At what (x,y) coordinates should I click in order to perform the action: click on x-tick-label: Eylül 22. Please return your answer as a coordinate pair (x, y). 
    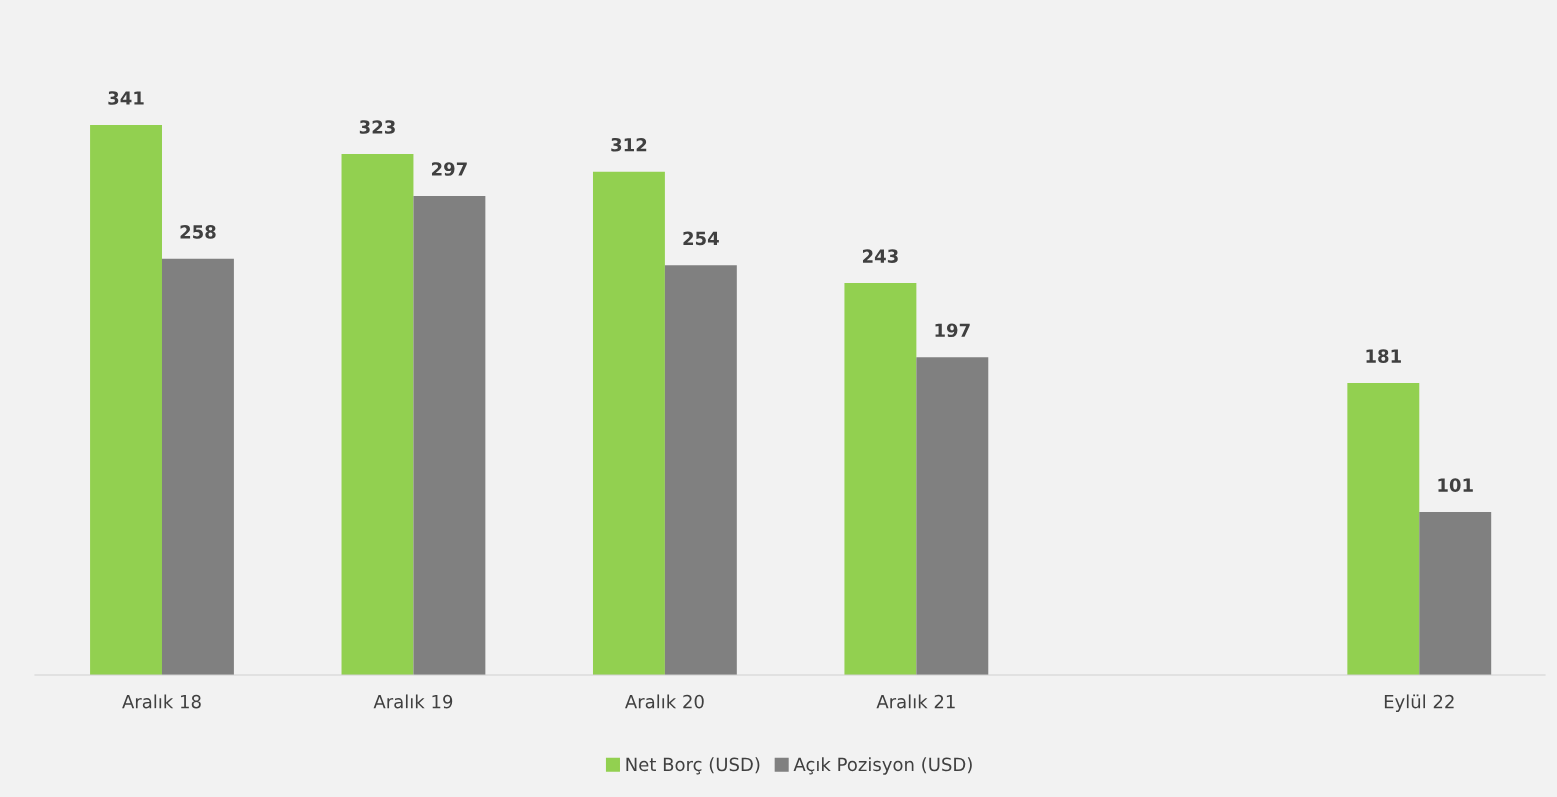
    Looking at the image, I should click on (1419, 703).